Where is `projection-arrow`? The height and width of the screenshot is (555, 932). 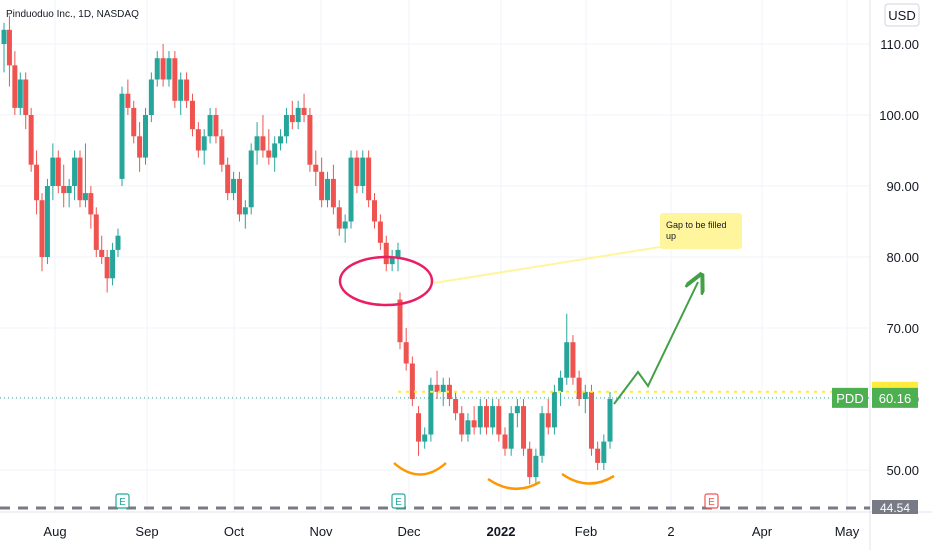 projection-arrow is located at coordinates (655, 343).